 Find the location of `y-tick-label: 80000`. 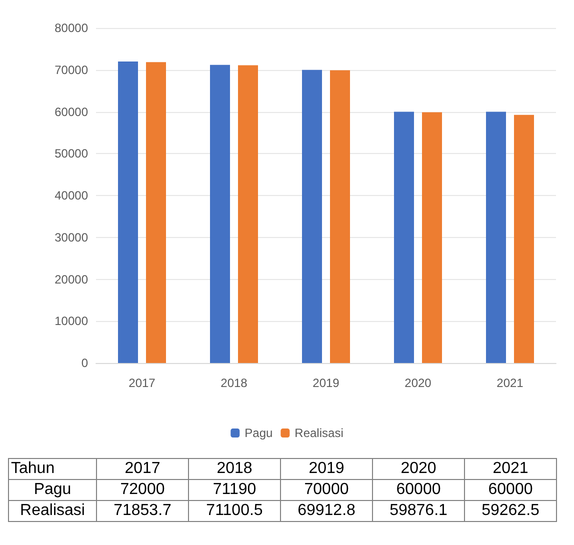

y-tick-label: 80000 is located at coordinates (71, 28).